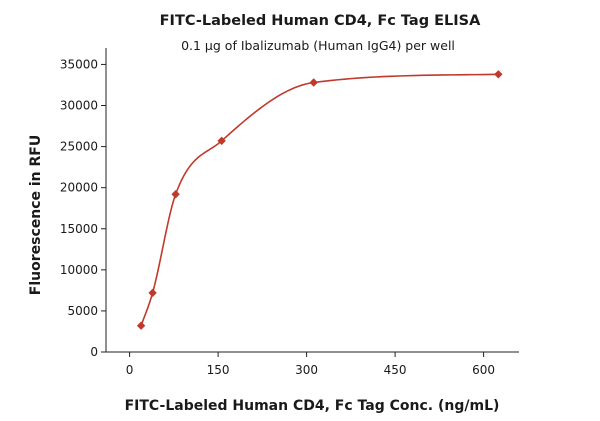 The height and width of the screenshot is (421, 600). Describe the element at coordinates (94, 352) in the screenshot. I see `y-tick-label: 0` at that location.